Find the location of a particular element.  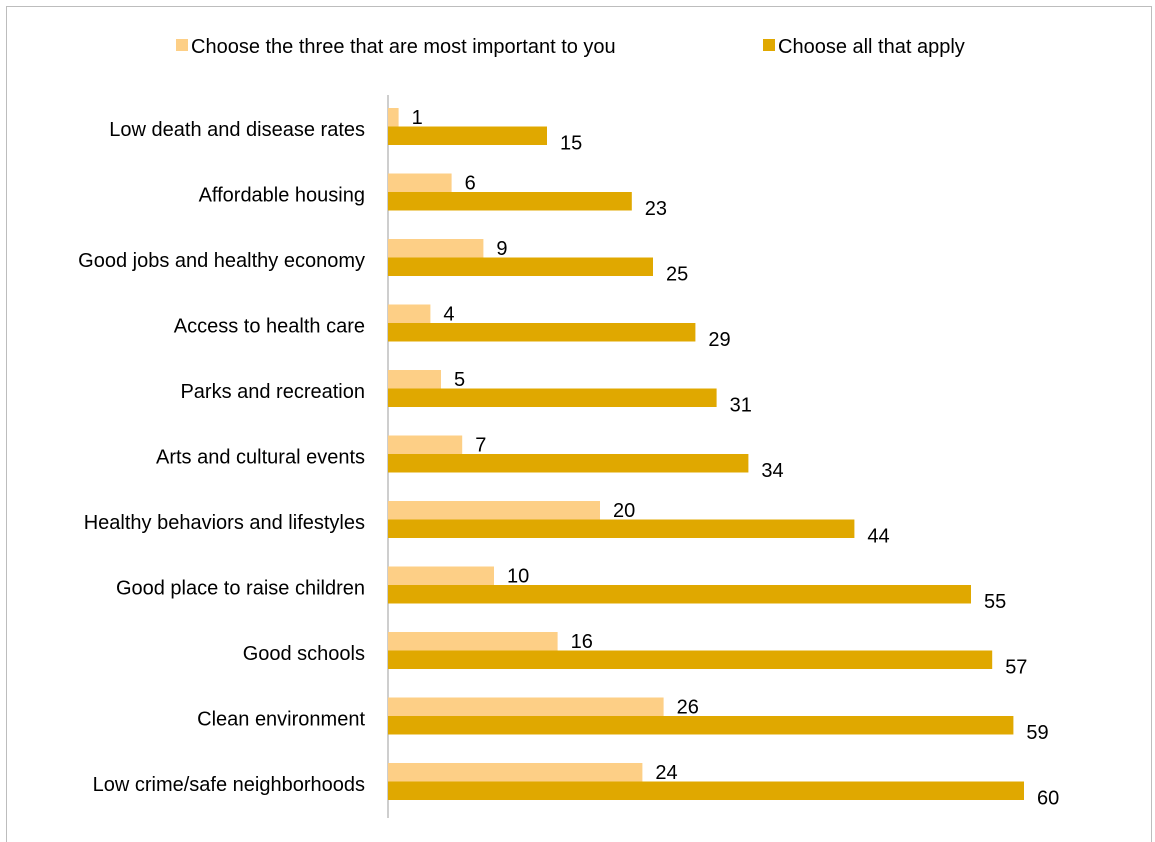

data-label: 7 is located at coordinates (480, 446).